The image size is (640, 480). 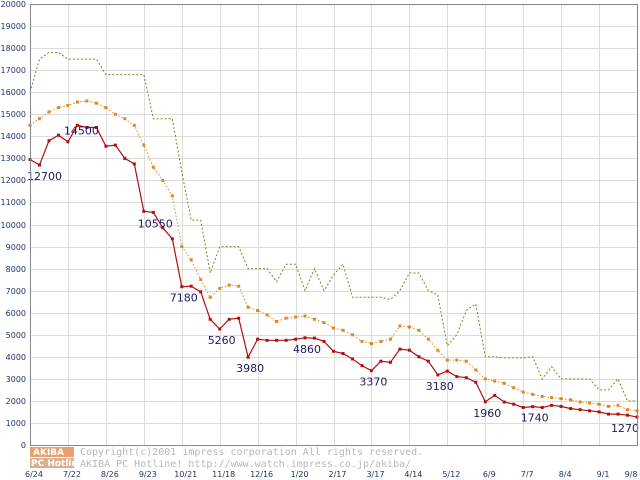 I want to click on y-tick-label: 16000, so click(x=13, y=92).